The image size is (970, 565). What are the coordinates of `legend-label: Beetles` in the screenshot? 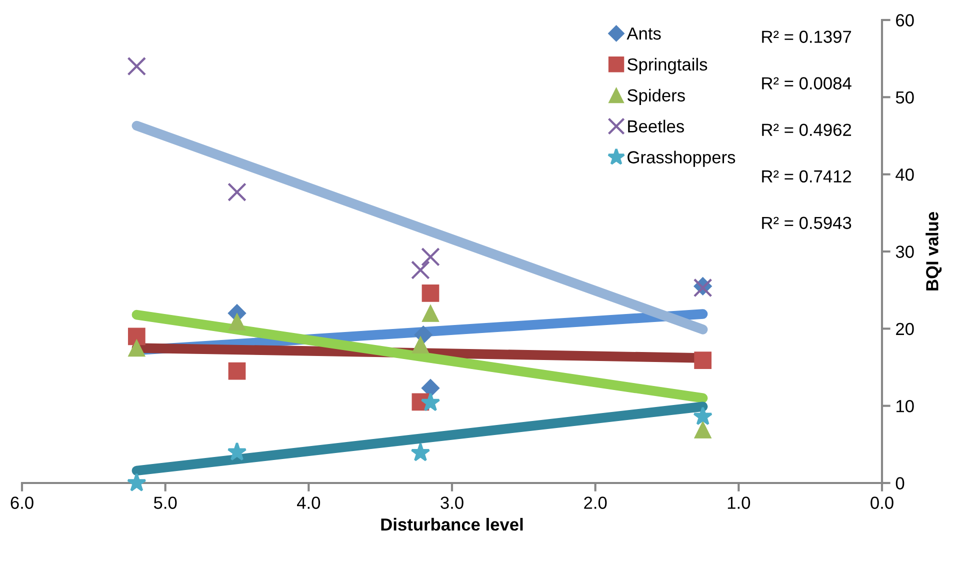 It's located at (656, 126).